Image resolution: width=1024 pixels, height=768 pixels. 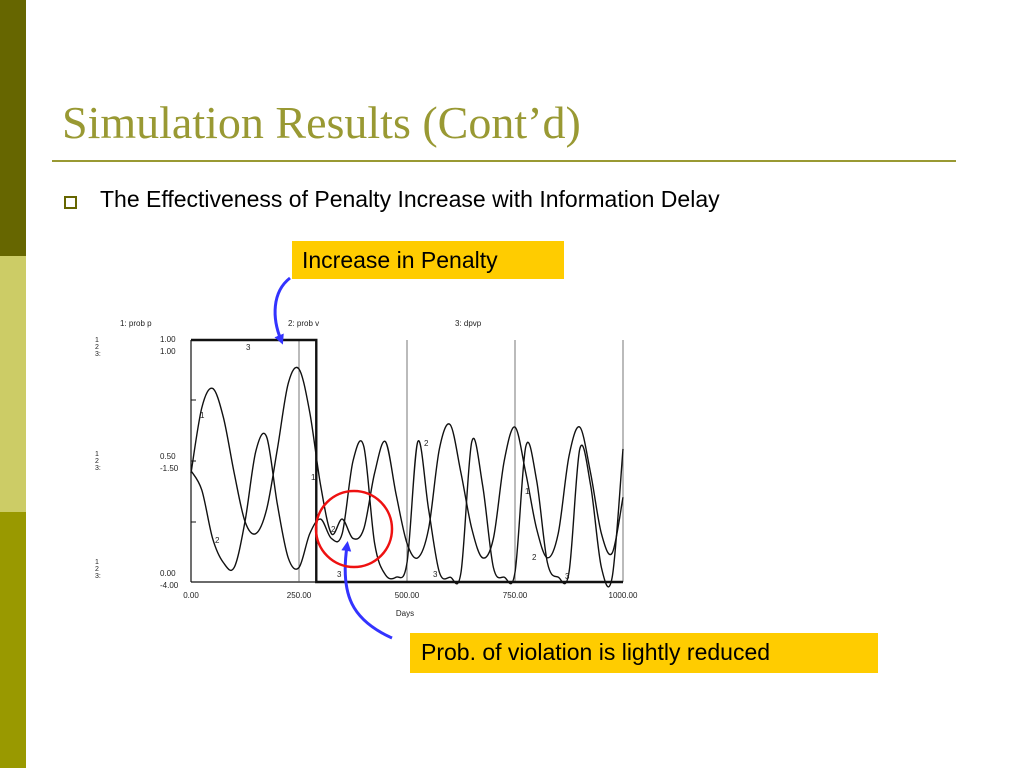 I want to click on x-axis-label: Days, so click(x=405, y=613).